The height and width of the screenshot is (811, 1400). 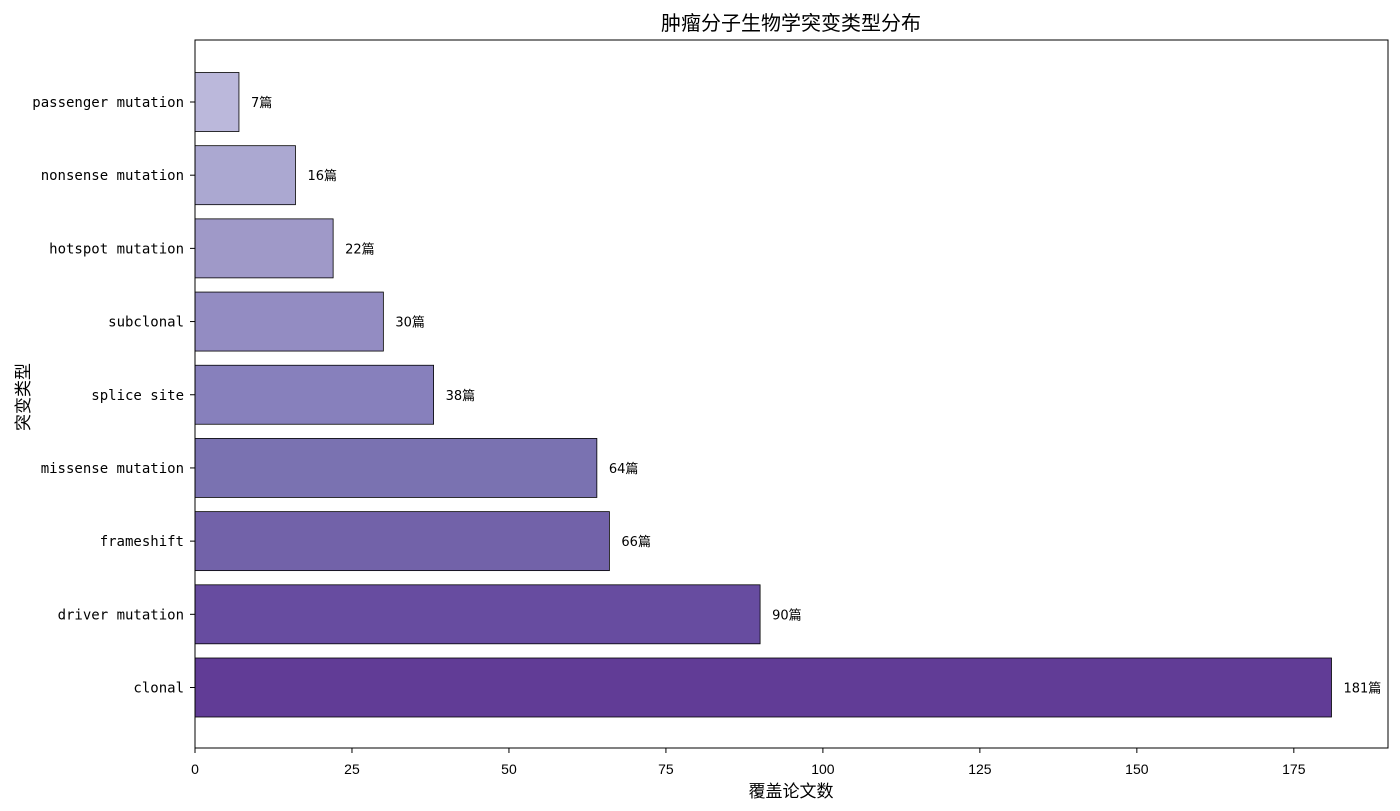 I want to click on x-axis-ticks: 0 25 50 75 100 125 150 175, so click(x=748, y=762).